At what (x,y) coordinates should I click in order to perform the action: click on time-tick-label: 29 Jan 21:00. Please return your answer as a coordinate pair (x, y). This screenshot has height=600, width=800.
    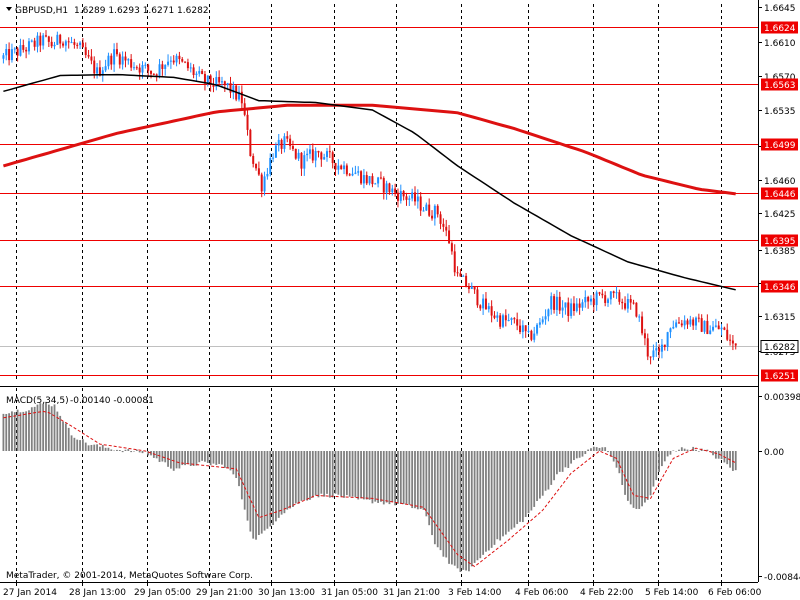
    Looking at the image, I should click on (224, 593).